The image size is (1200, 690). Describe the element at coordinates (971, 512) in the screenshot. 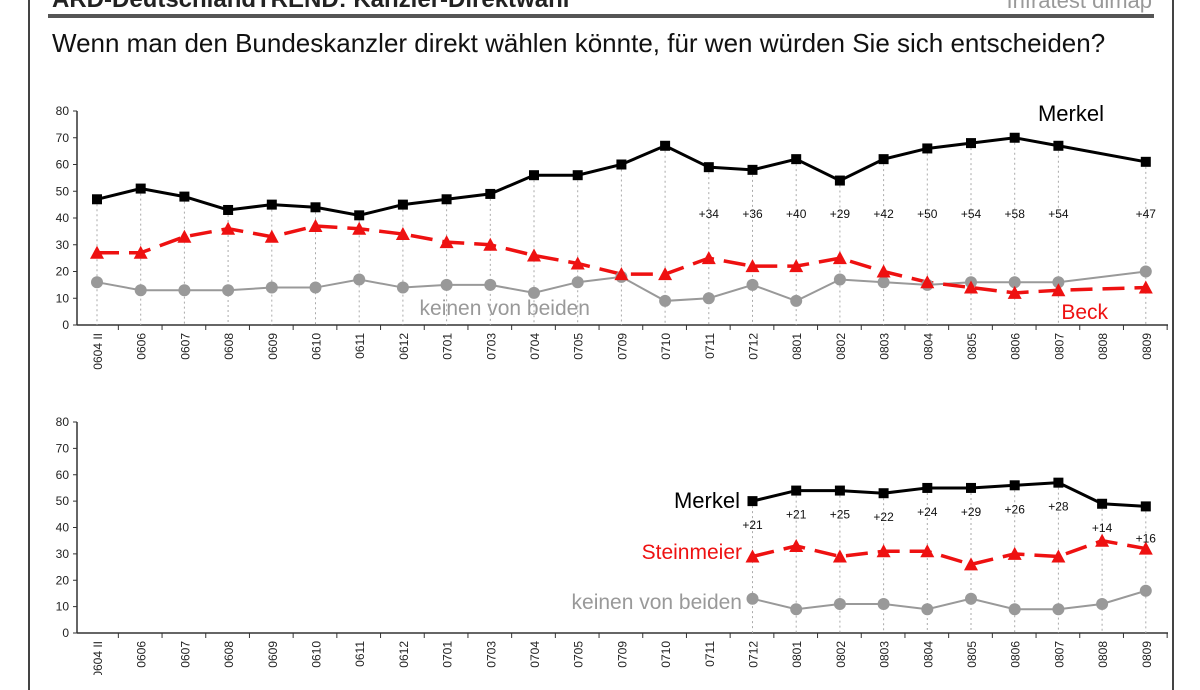

I see `lead-label: +29` at that location.